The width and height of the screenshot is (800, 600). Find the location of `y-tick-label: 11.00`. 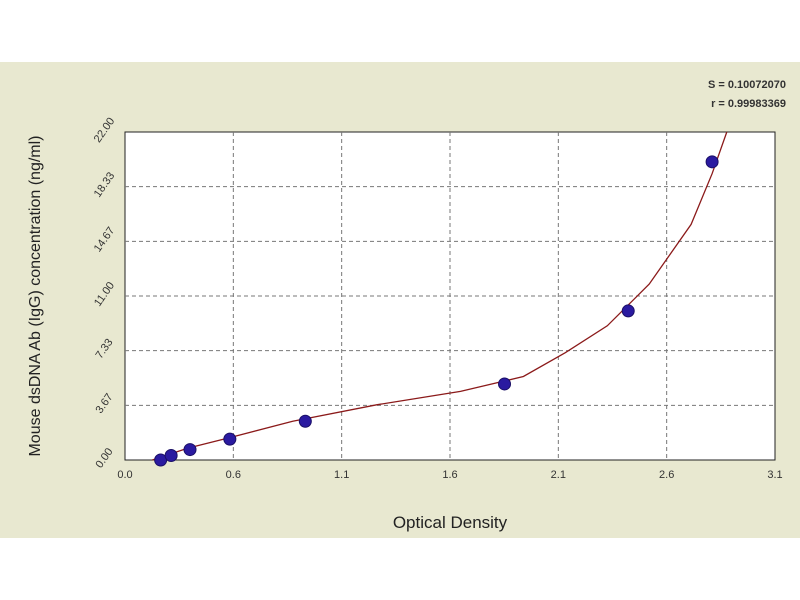

y-tick-label: 11.00 is located at coordinates (104, 294).